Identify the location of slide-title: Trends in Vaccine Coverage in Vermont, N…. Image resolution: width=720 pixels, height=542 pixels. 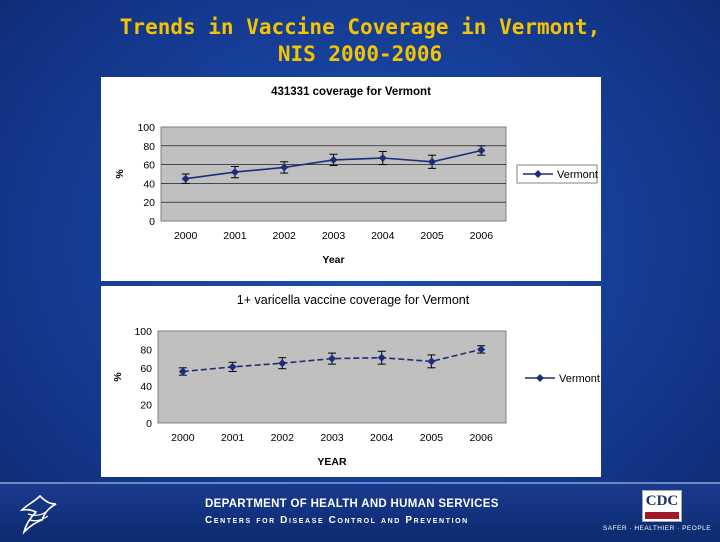
(360, 41).